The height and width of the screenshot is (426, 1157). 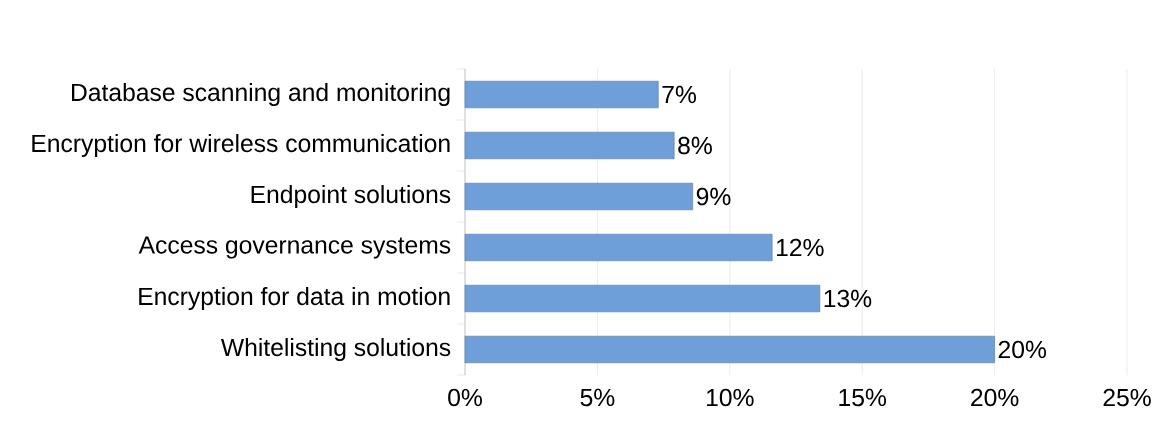 What do you see at coordinates (862, 397) in the screenshot?
I see `x-tick-label: 15%` at bounding box center [862, 397].